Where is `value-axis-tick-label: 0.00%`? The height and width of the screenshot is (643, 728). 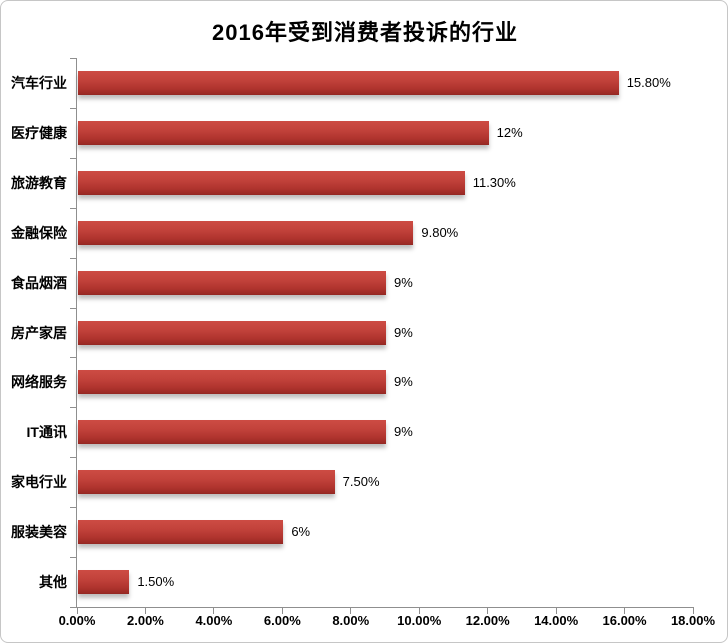 value-axis-tick-label: 0.00% is located at coordinates (77, 620).